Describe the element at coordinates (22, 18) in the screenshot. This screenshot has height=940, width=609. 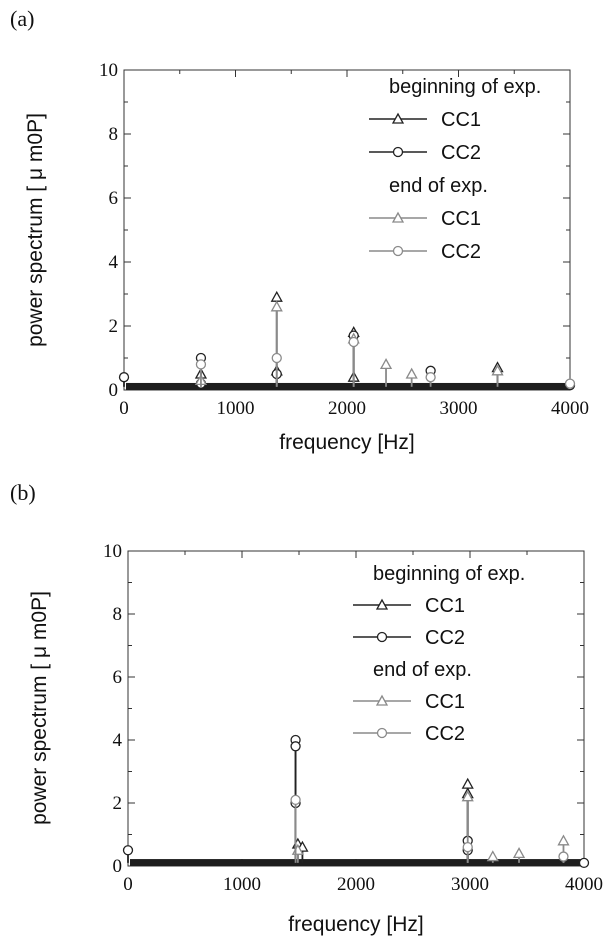
I see `panel-label-a: (a)` at that location.